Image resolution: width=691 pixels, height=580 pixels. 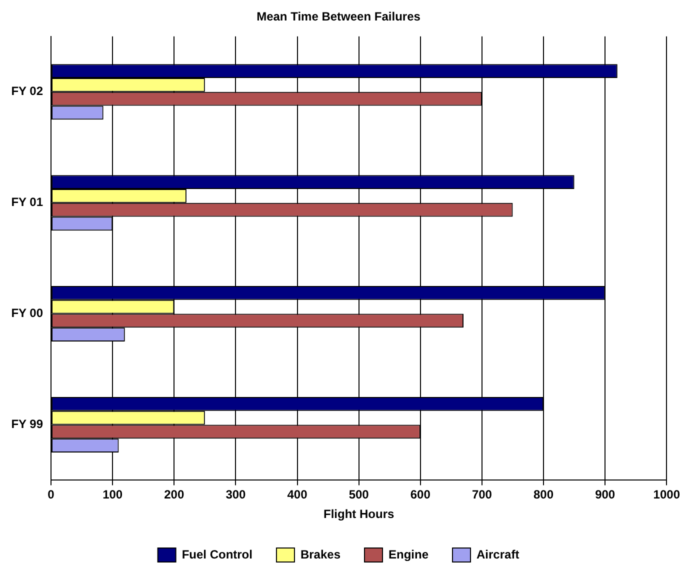 I want to click on x-tick-label: 100, so click(x=112, y=495).